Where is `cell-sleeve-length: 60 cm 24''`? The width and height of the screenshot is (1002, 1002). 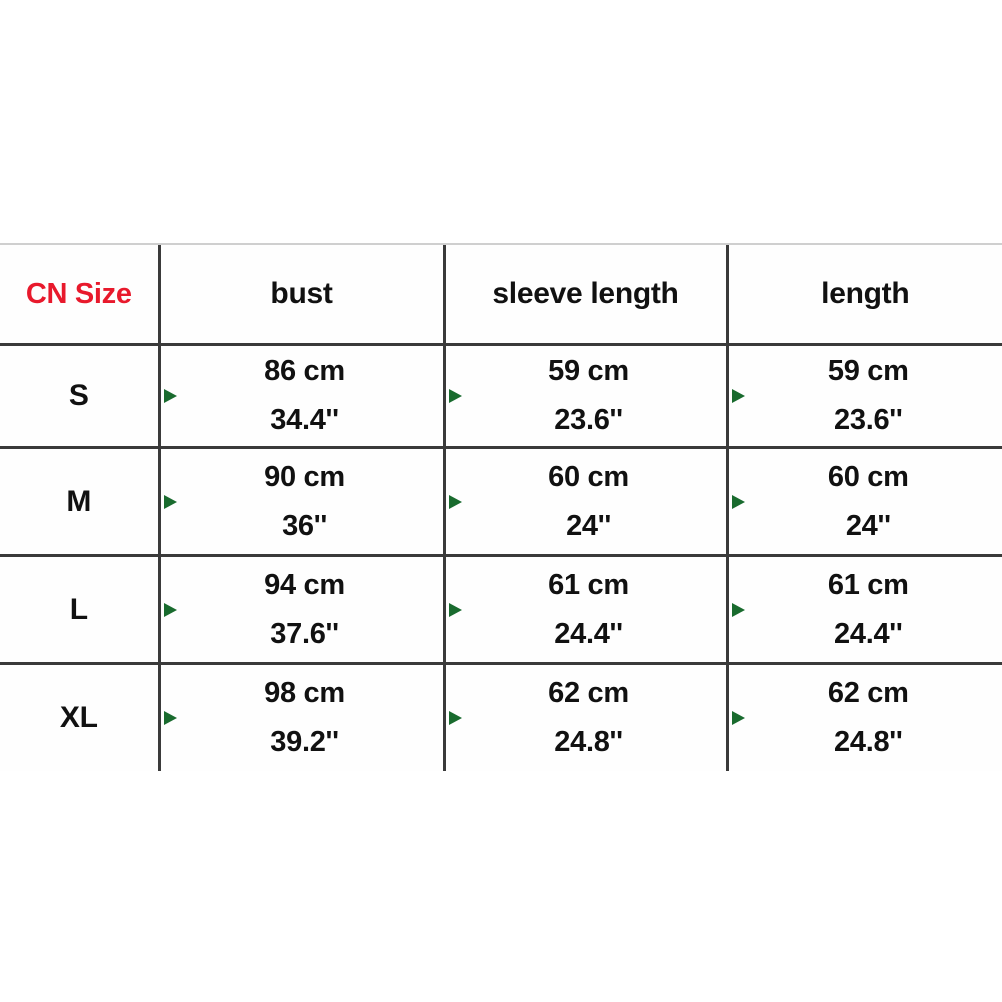 cell-sleeve-length: 60 cm 24'' is located at coordinates (584, 501).